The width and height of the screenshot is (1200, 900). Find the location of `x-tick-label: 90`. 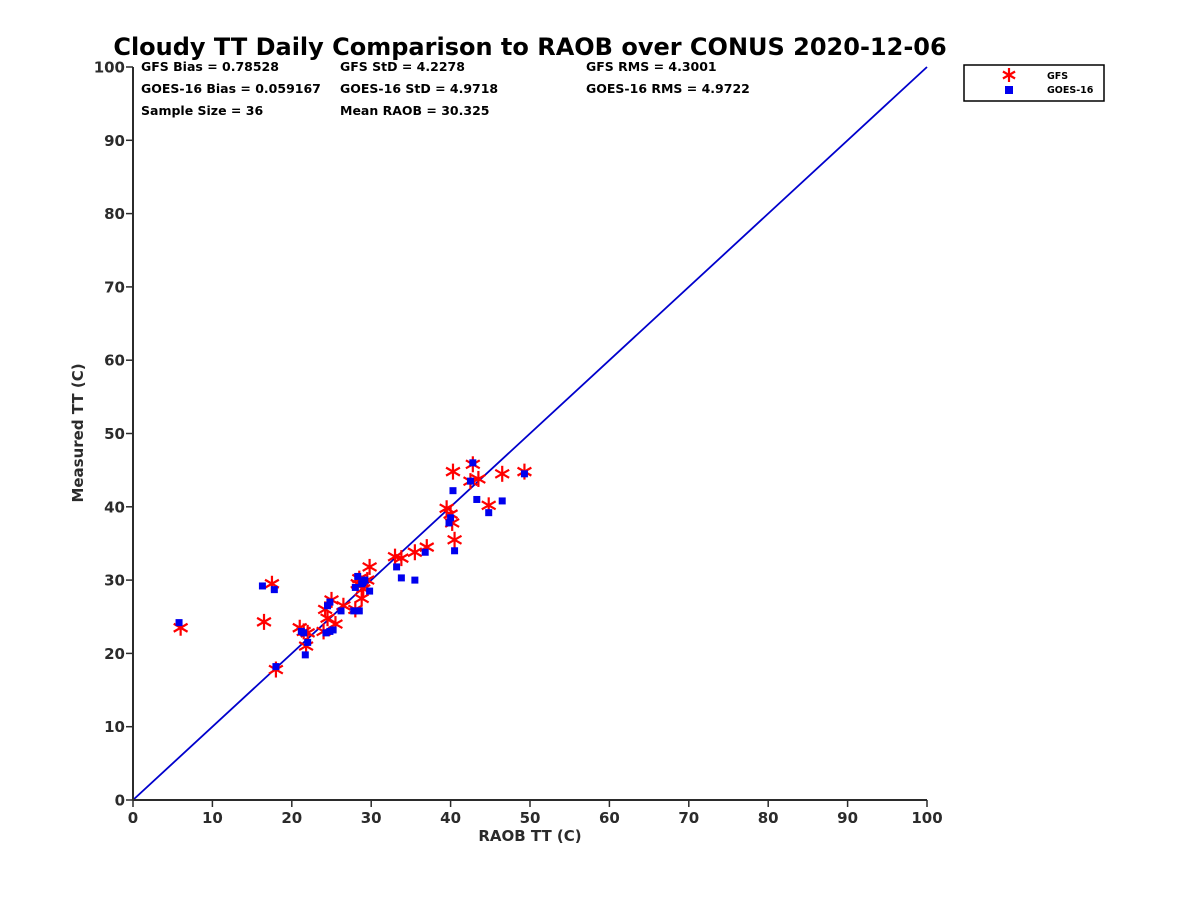

x-tick-label: 90 is located at coordinates (847, 818).